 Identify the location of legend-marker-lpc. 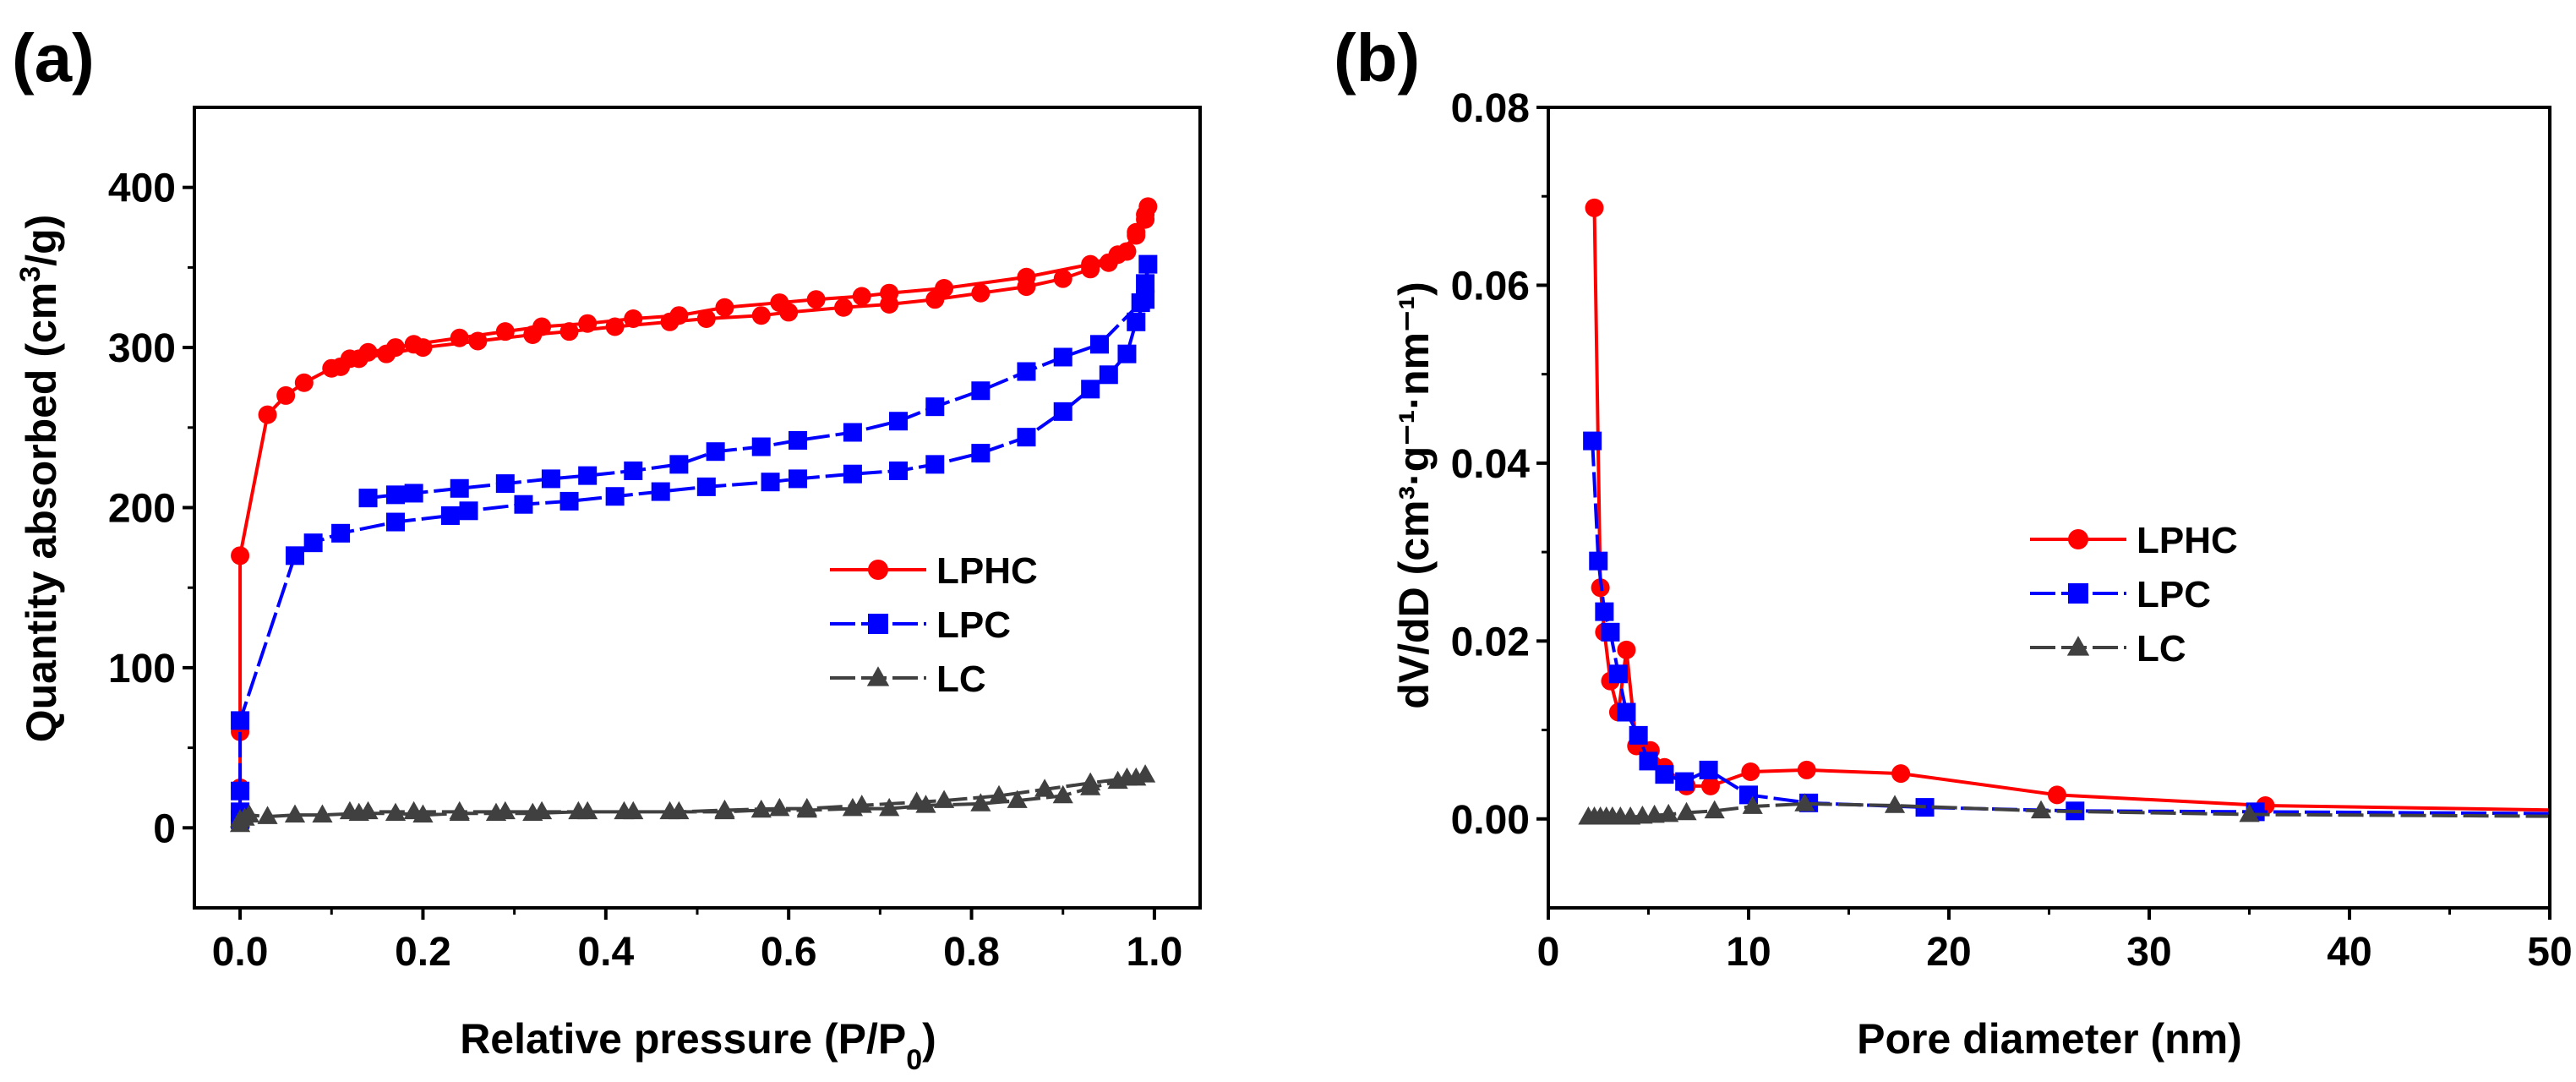
(878, 624).